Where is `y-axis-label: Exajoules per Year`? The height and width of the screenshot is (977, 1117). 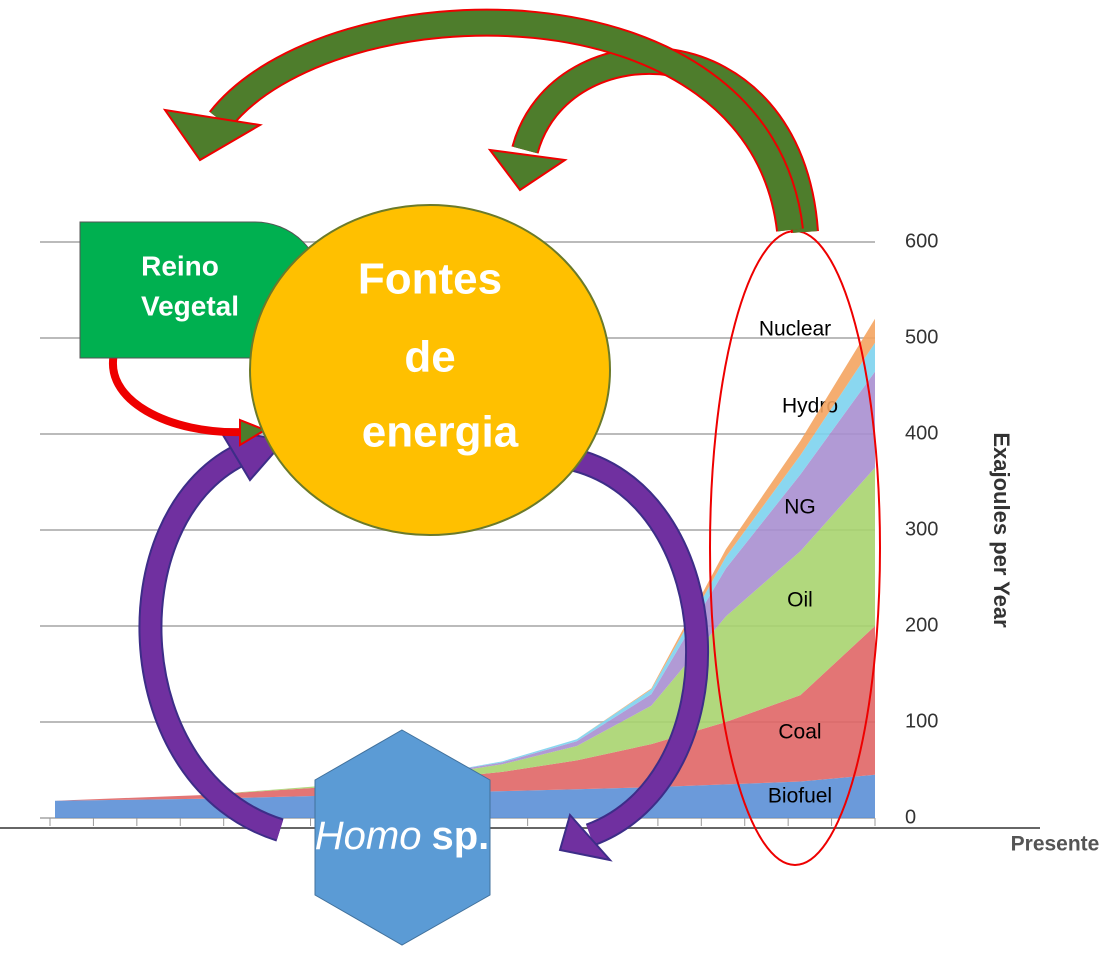
y-axis-label: Exajoules per Year is located at coordinates (1001, 530).